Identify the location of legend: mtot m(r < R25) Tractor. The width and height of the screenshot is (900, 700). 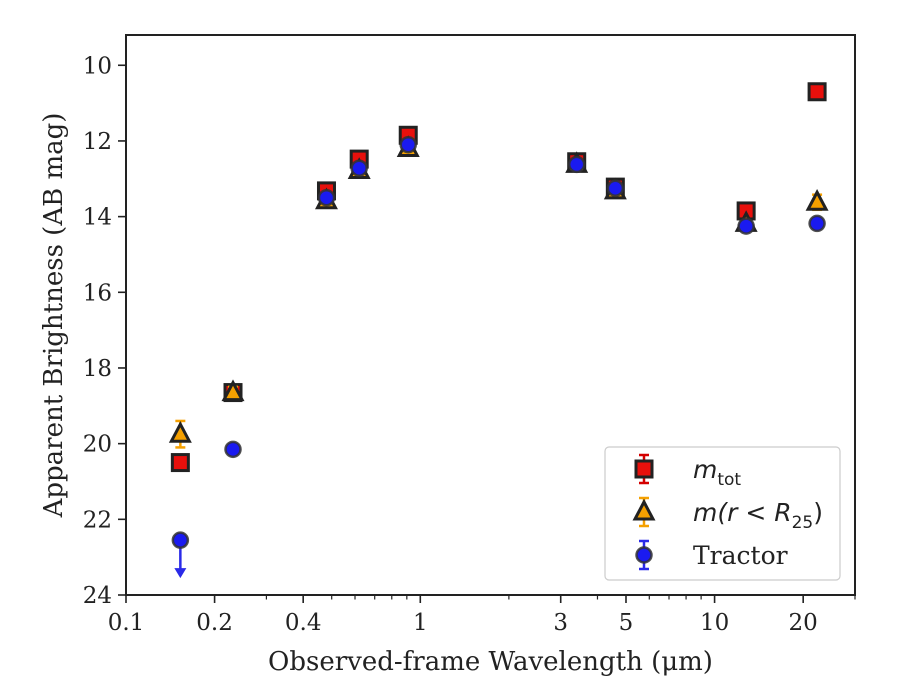
(722, 513).